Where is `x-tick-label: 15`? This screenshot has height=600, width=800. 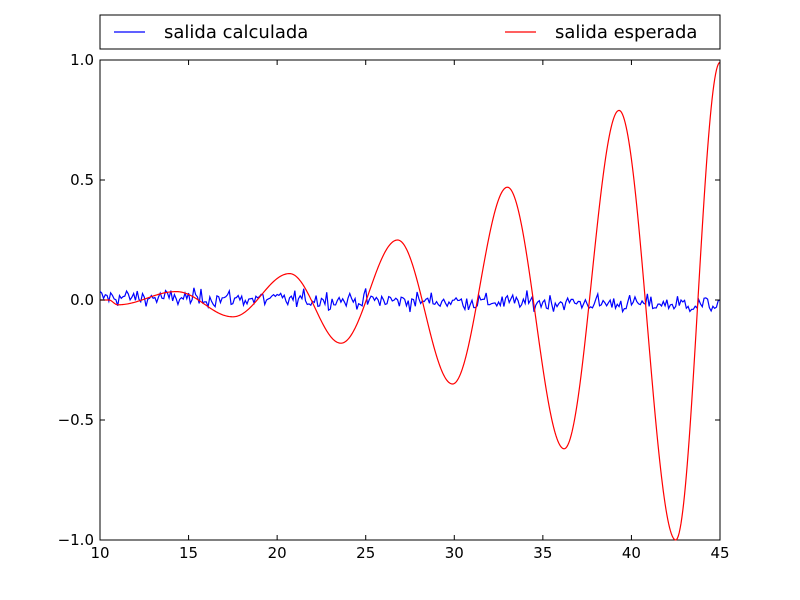
x-tick-label: 15 is located at coordinates (188, 553).